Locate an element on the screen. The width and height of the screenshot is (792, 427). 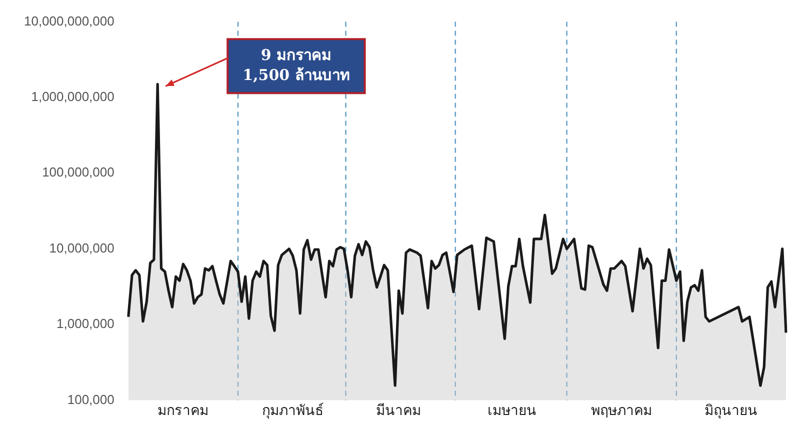
annotation: 9 มกราคม 1,500 ล้านบาท is located at coordinates (296, 65).